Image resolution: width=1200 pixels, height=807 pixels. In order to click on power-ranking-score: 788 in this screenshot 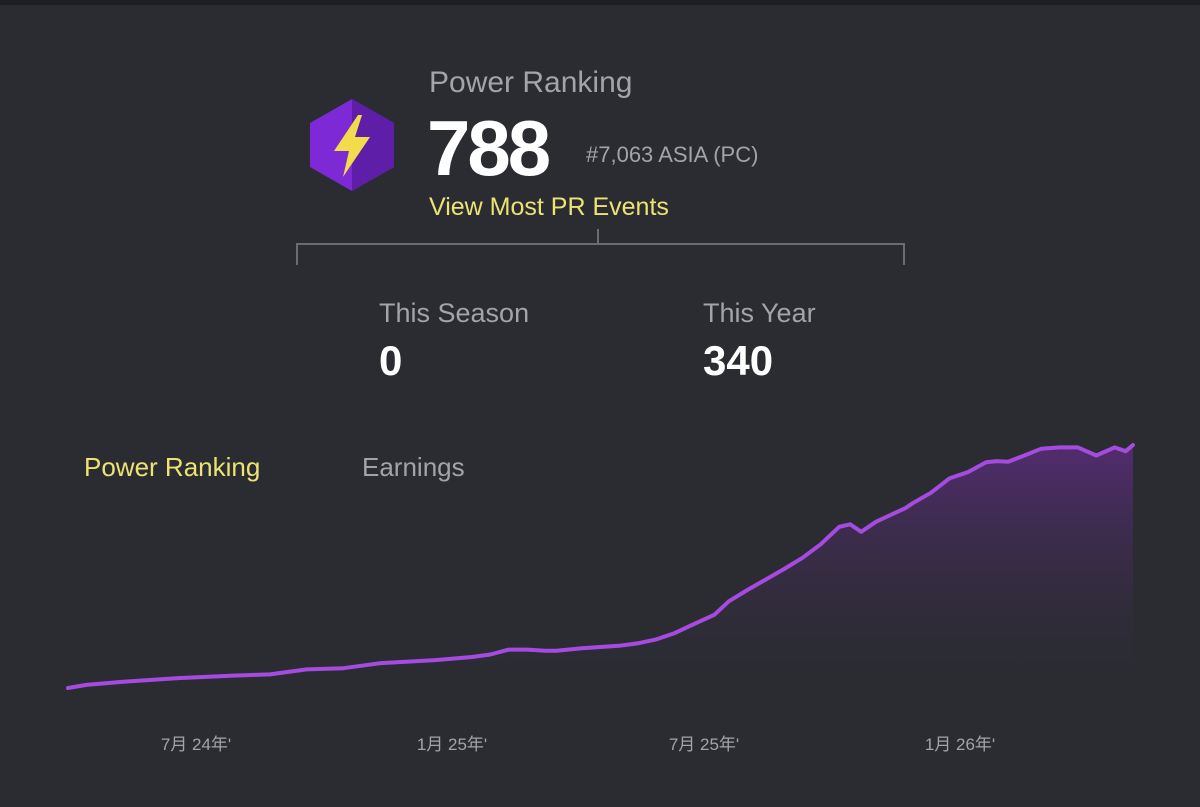, I will do `click(489, 148)`.